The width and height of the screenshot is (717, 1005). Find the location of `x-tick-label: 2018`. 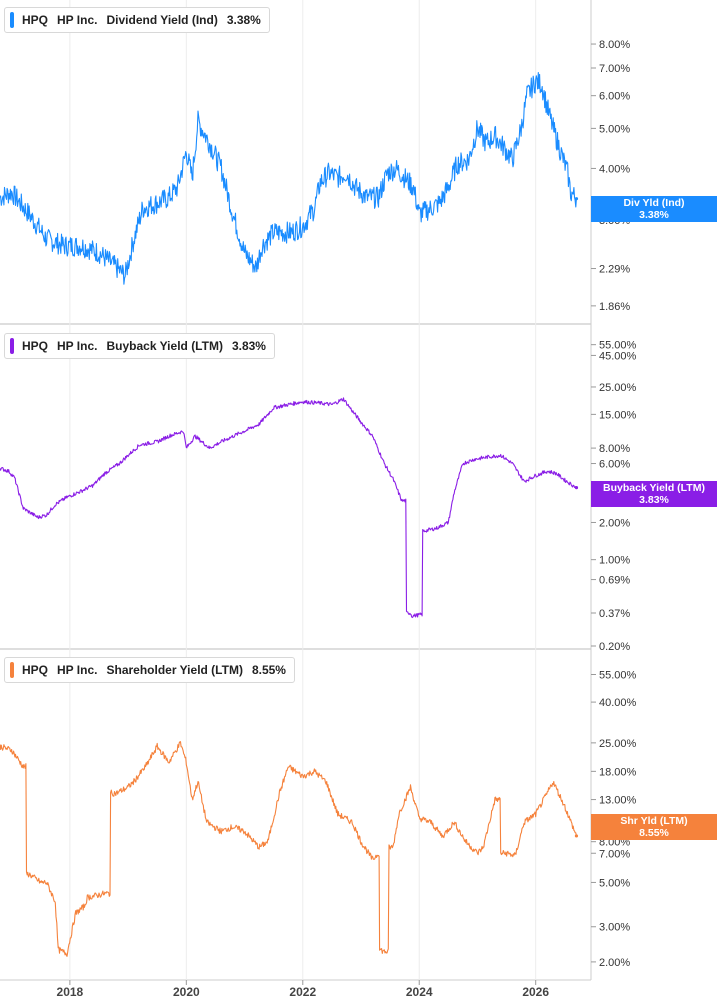

x-tick-label: 2018 is located at coordinates (70, 992).